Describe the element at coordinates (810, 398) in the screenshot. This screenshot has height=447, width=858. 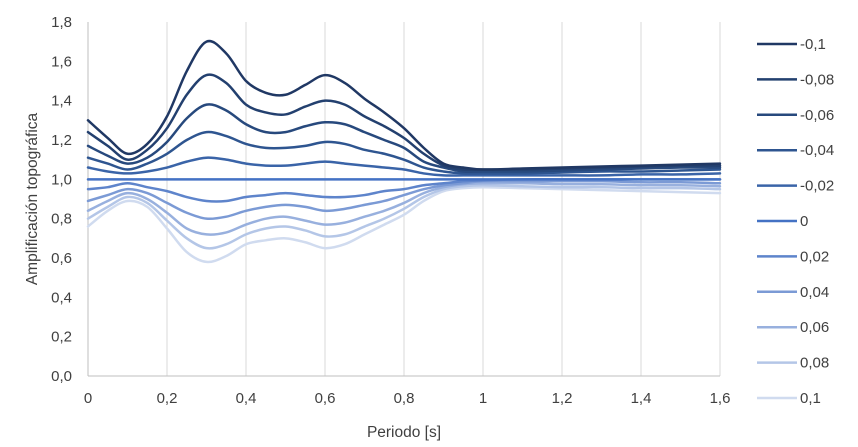
I see `legend-label: 0,1` at that location.